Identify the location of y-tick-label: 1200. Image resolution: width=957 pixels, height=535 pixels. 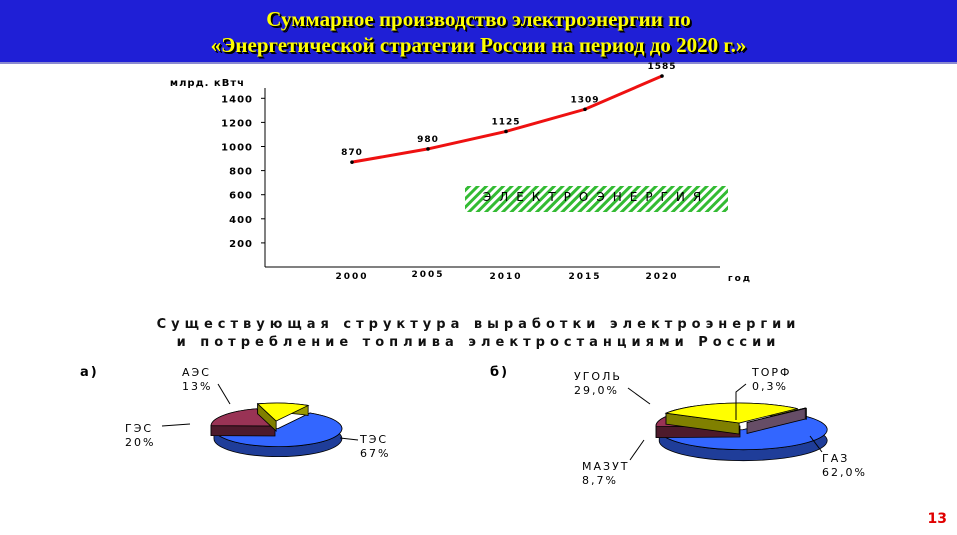
(237, 123).